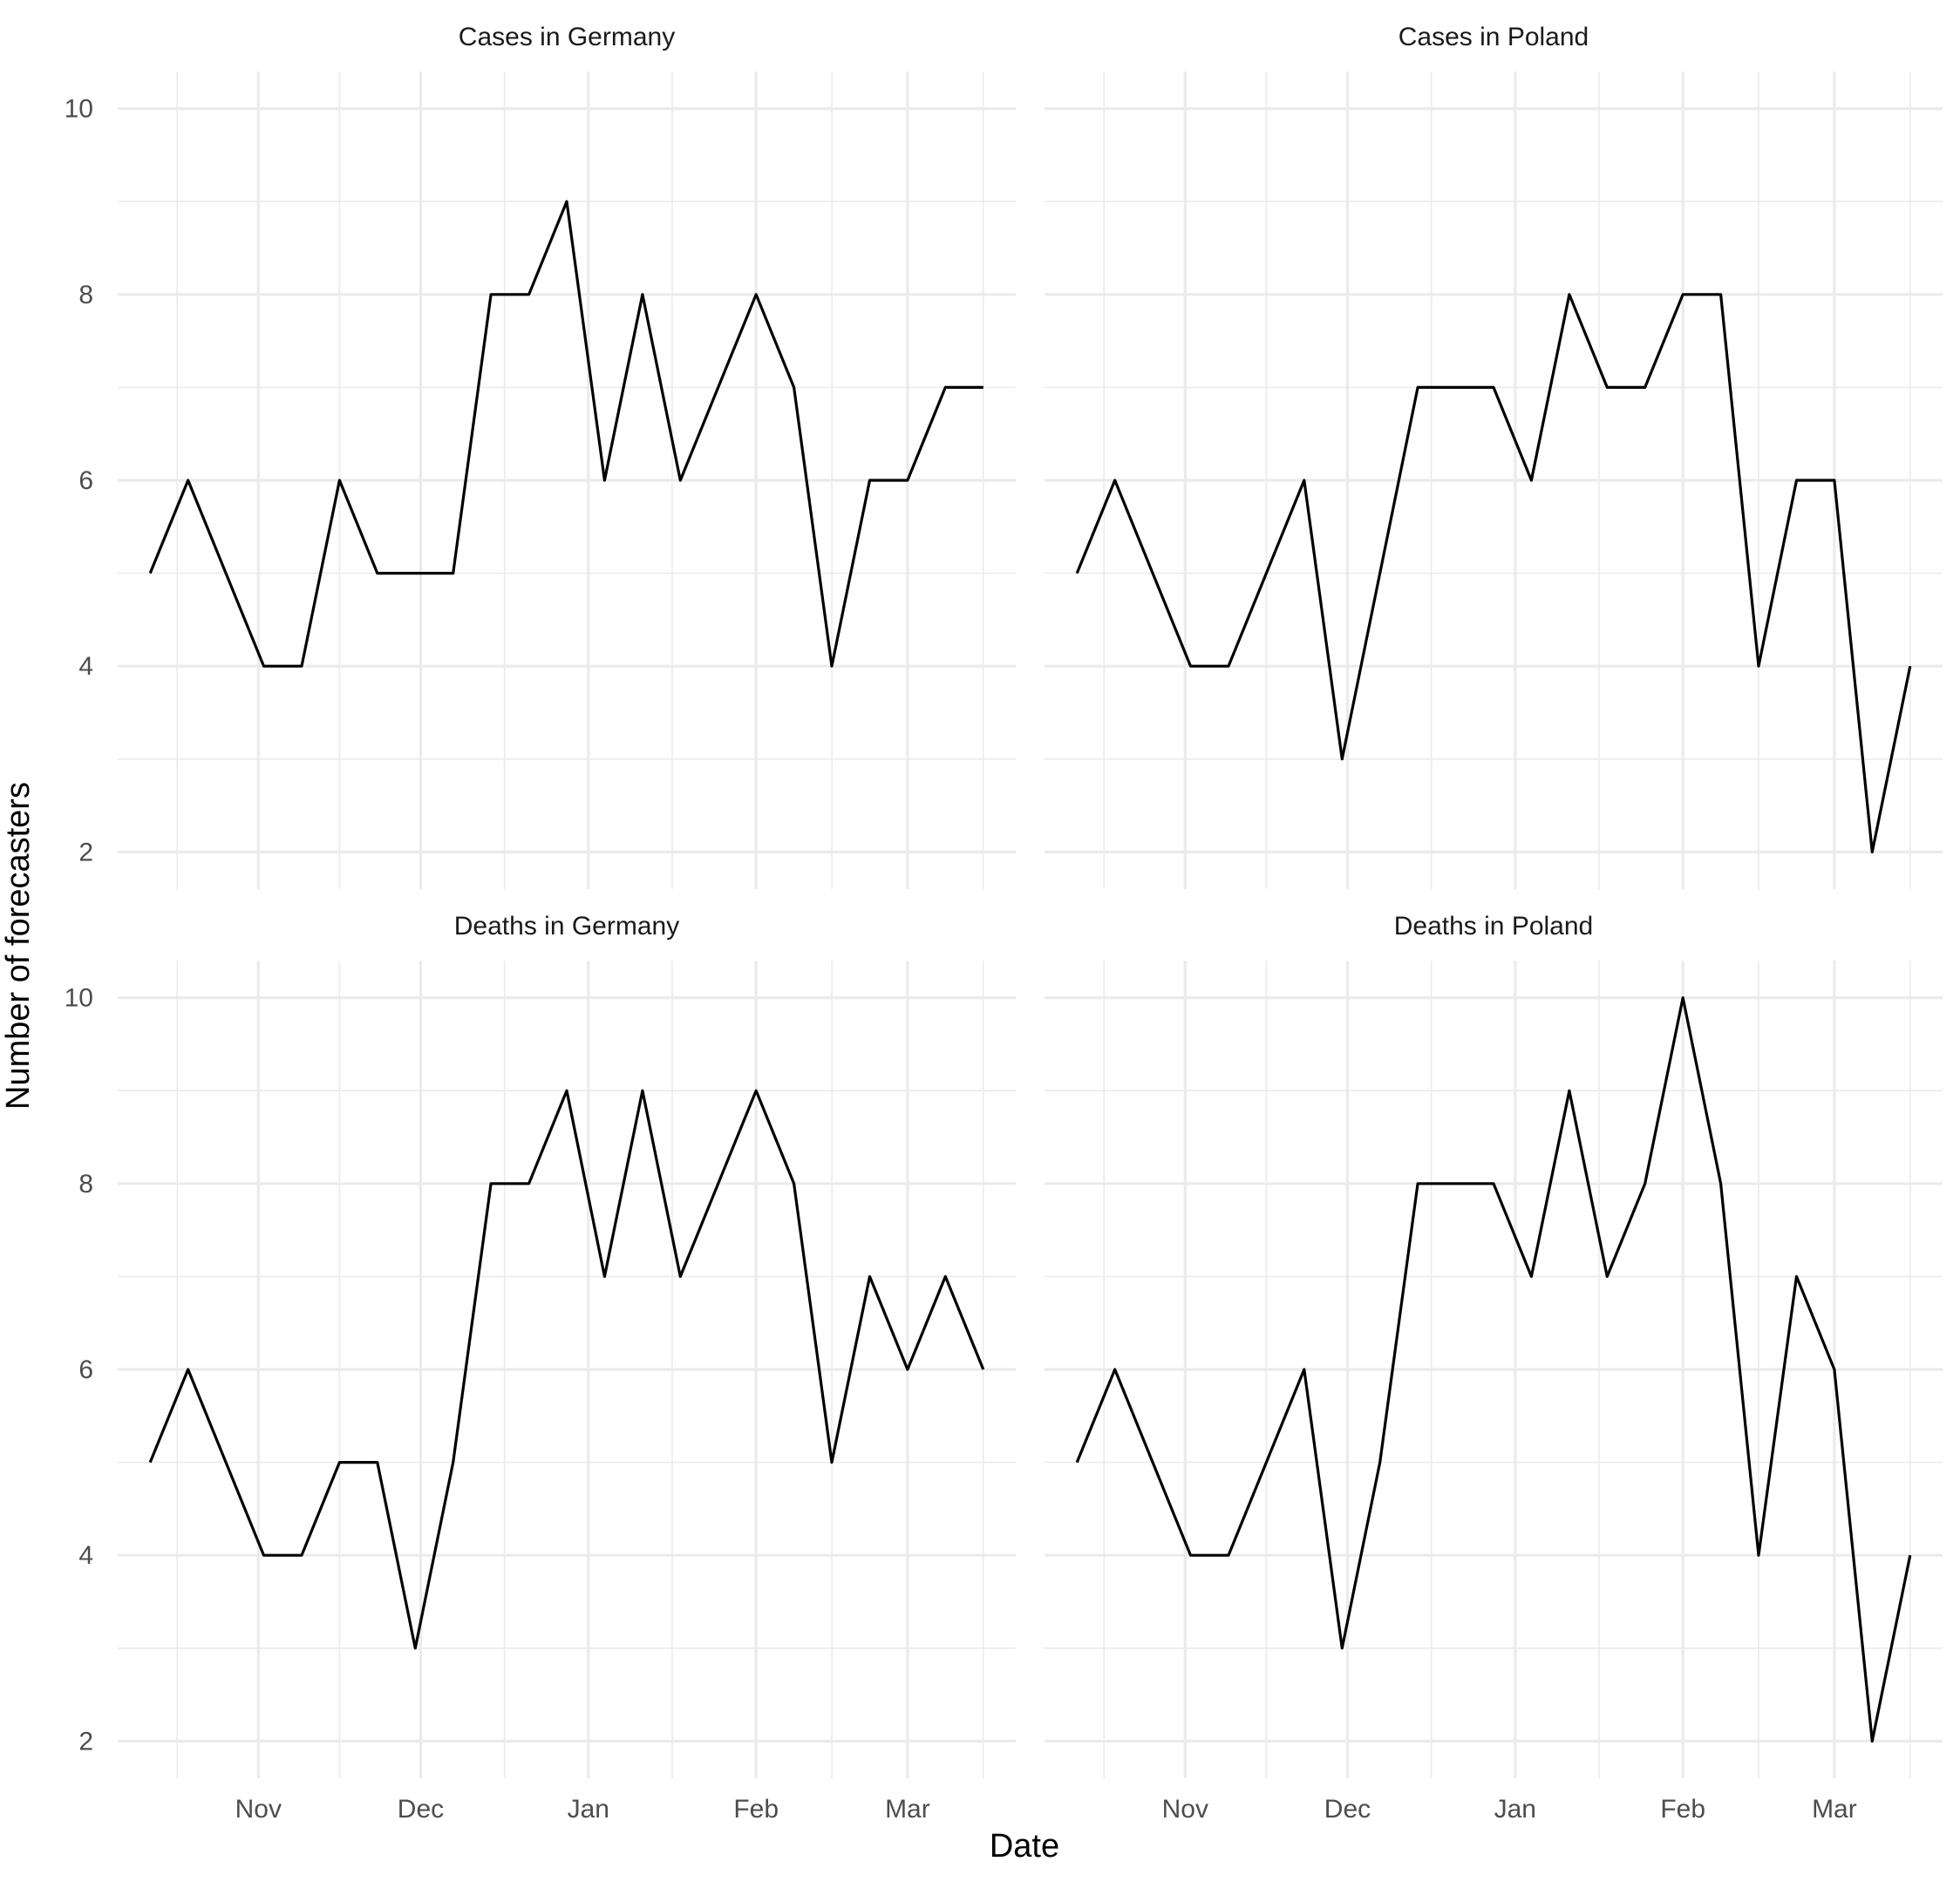 The height and width of the screenshot is (1882, 1960). Describe the element at coordinates (18, 946) in the screenshot. I see `y-axis-title: Number of forecasters` at that location.